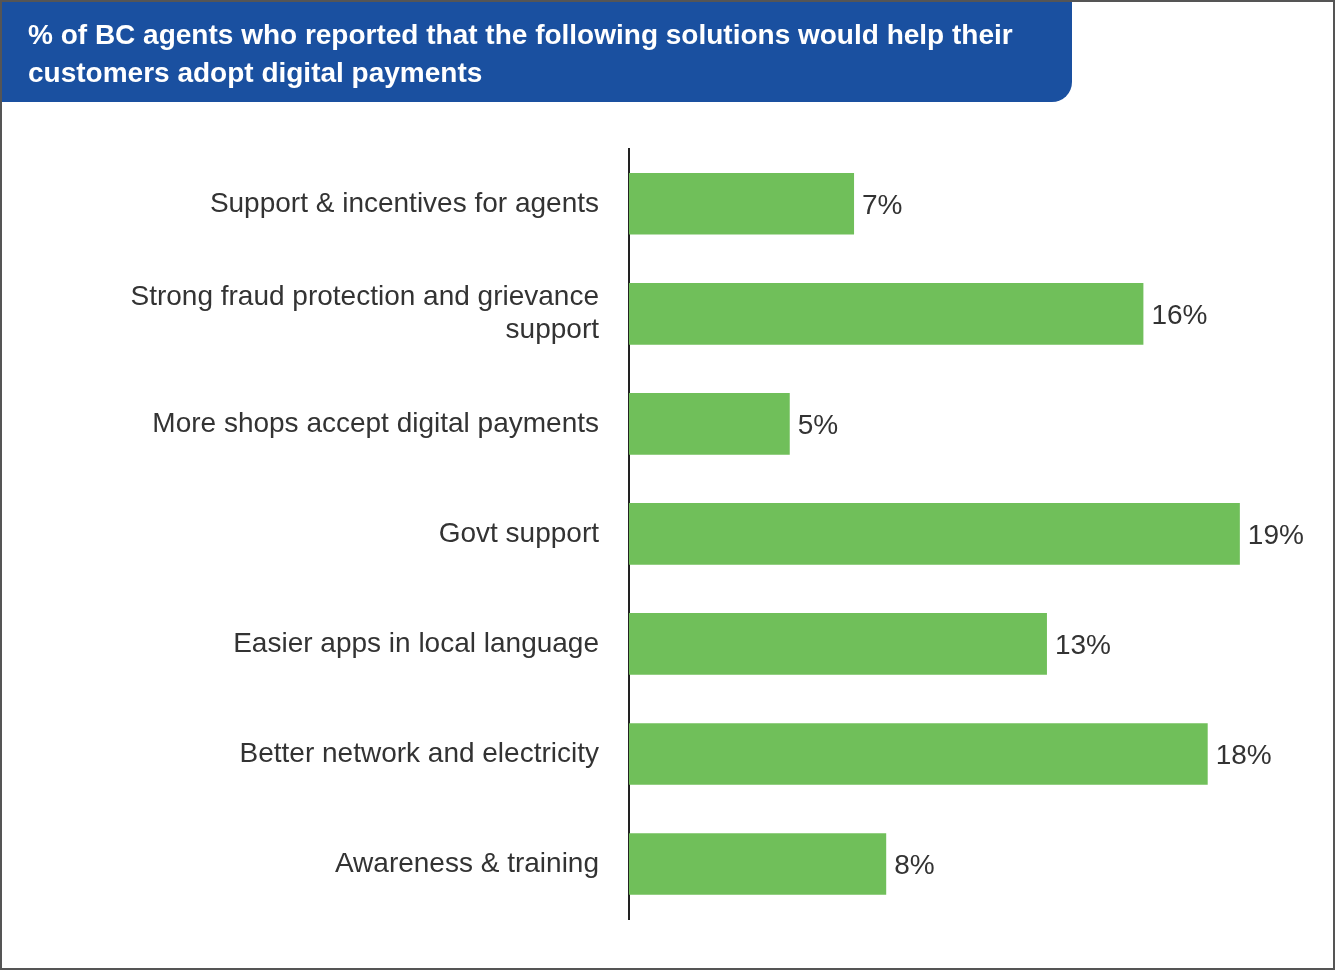 The width and height of the screenshot is (1335, 970). Describe the element at coordinates (365, 312) in the screenshot. I see `y-tick-label: Strong fraud protection and grievance support` at that location.